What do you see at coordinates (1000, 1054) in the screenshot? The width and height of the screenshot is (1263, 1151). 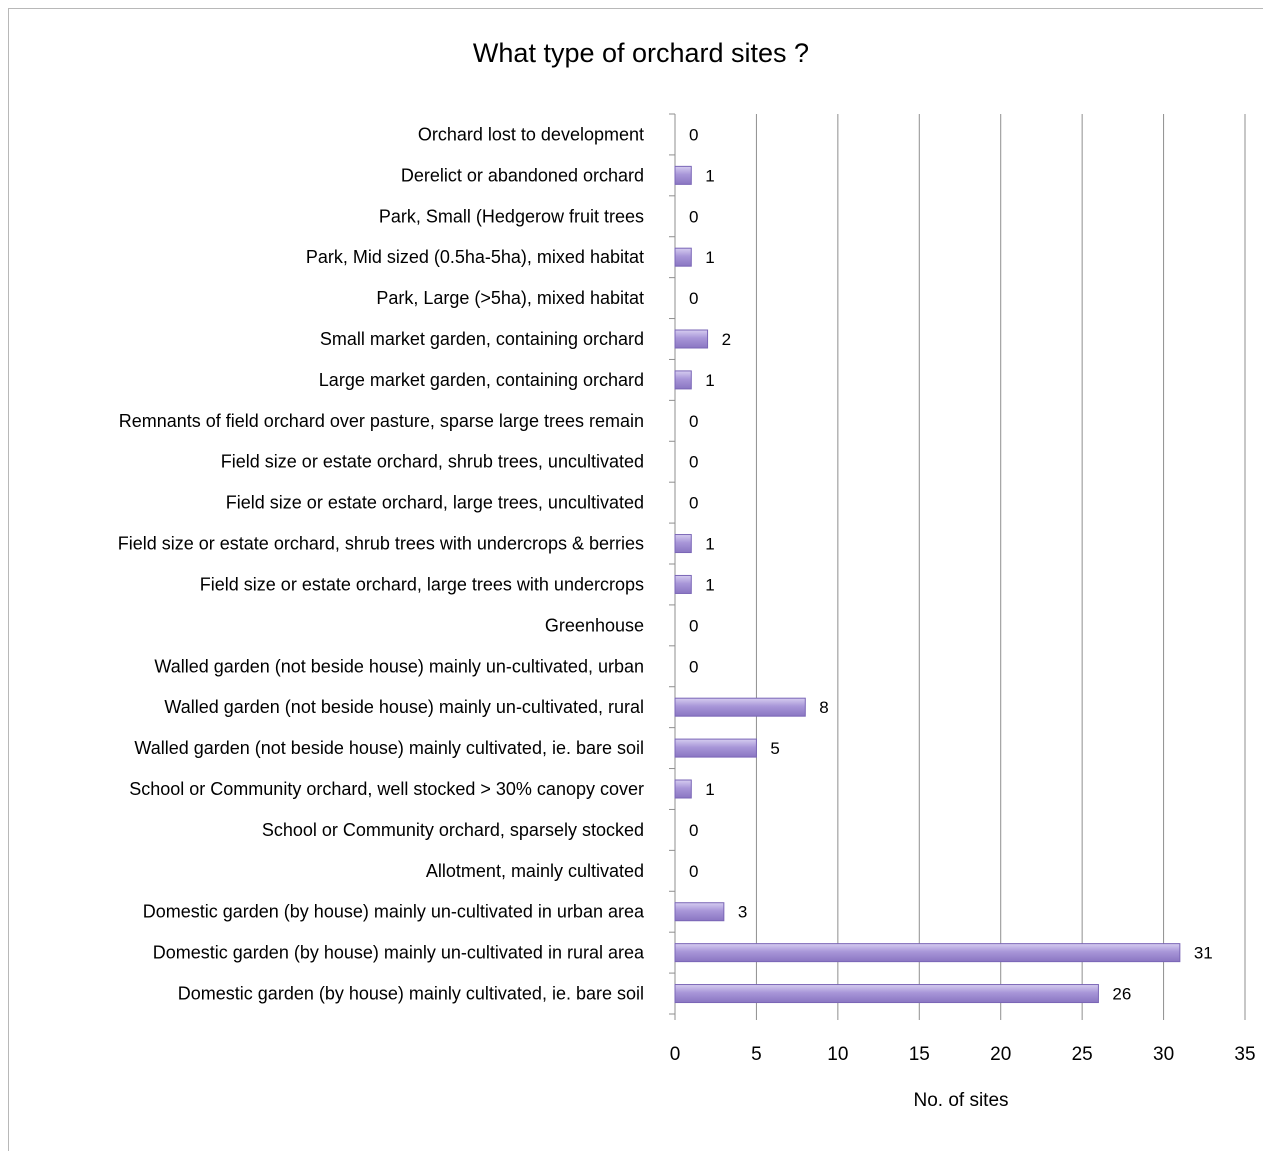 I see `x-tick-label: 20` at bounding box center [1000, 1054].